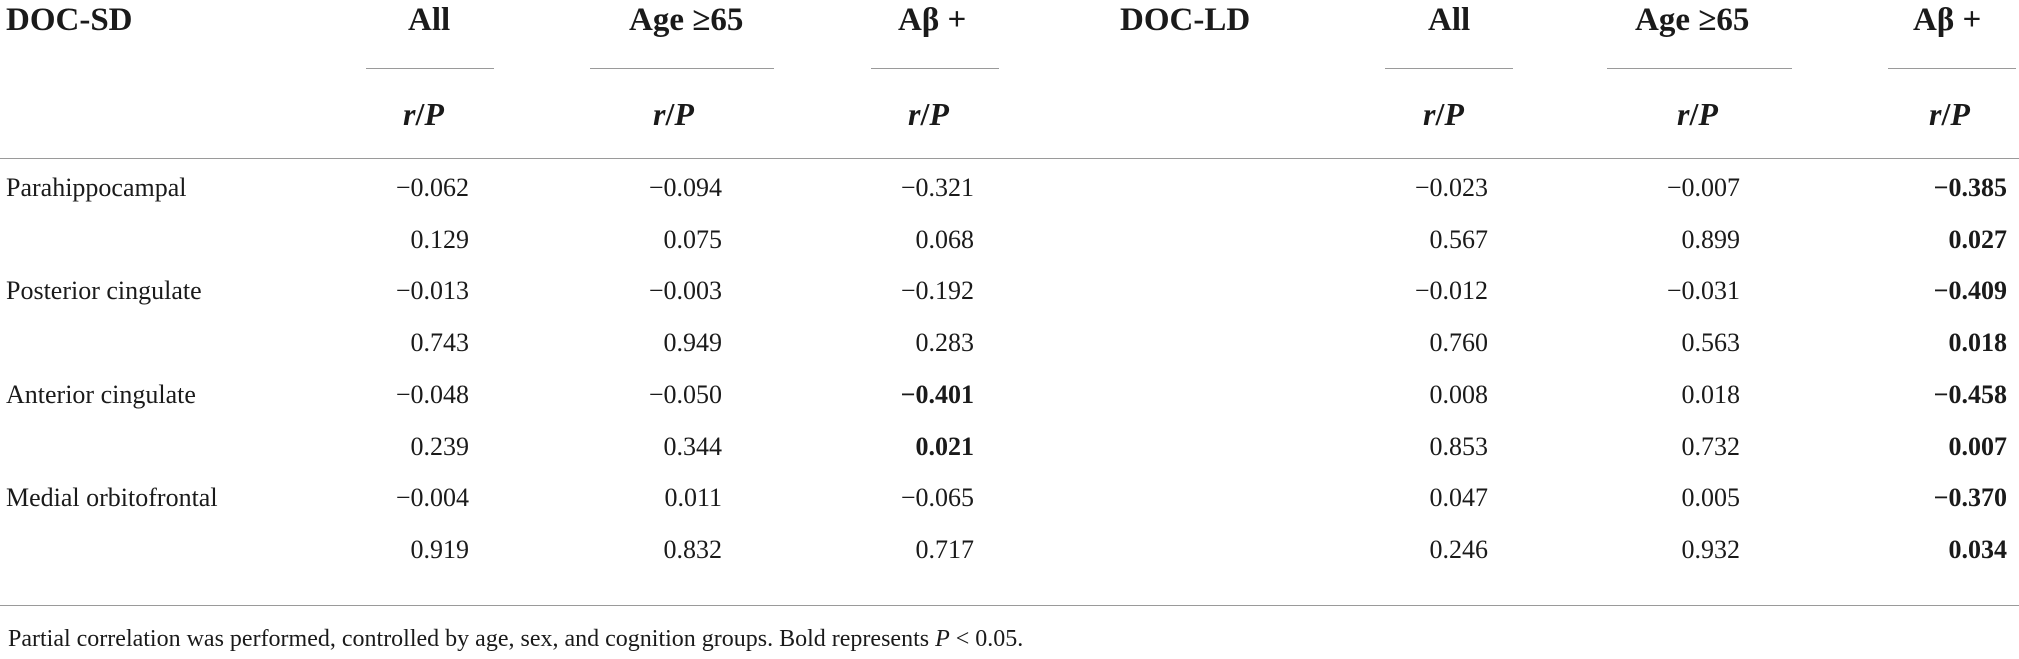  Describe the element at coordinates (932, 20) in the screenshot. I see `col-header-sd-abeta: Aβ +` at that location.